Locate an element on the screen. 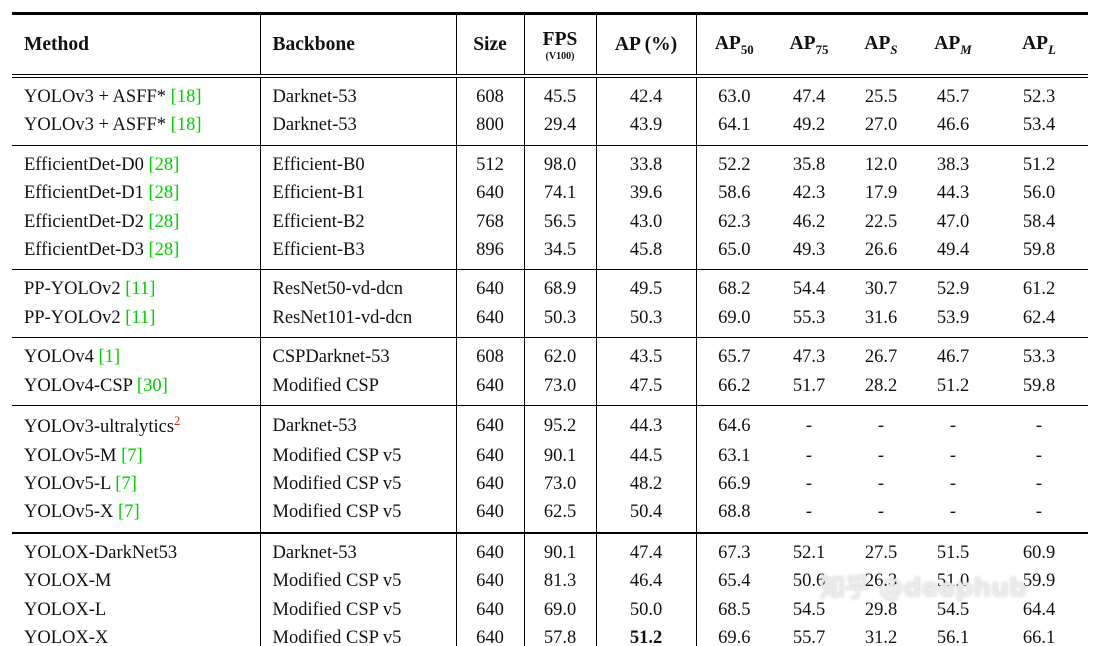 Image resolution: width=1100 pixels, height=646 pixels. cell-fps: 95.2 is located at coordinates (560, 423).